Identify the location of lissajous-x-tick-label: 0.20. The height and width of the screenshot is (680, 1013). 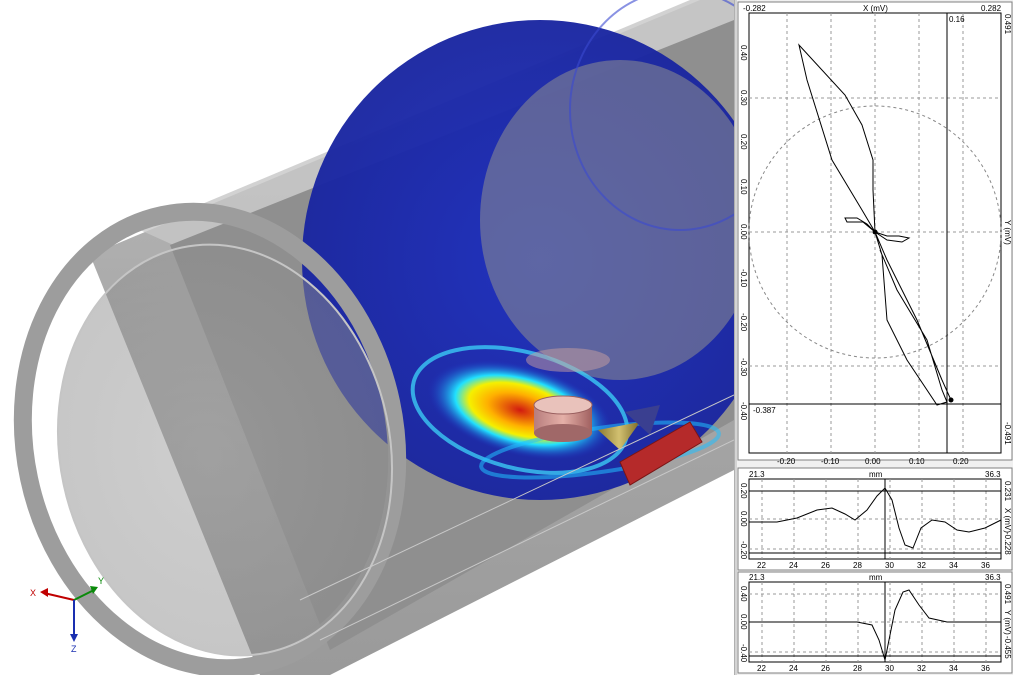
(961, 461).